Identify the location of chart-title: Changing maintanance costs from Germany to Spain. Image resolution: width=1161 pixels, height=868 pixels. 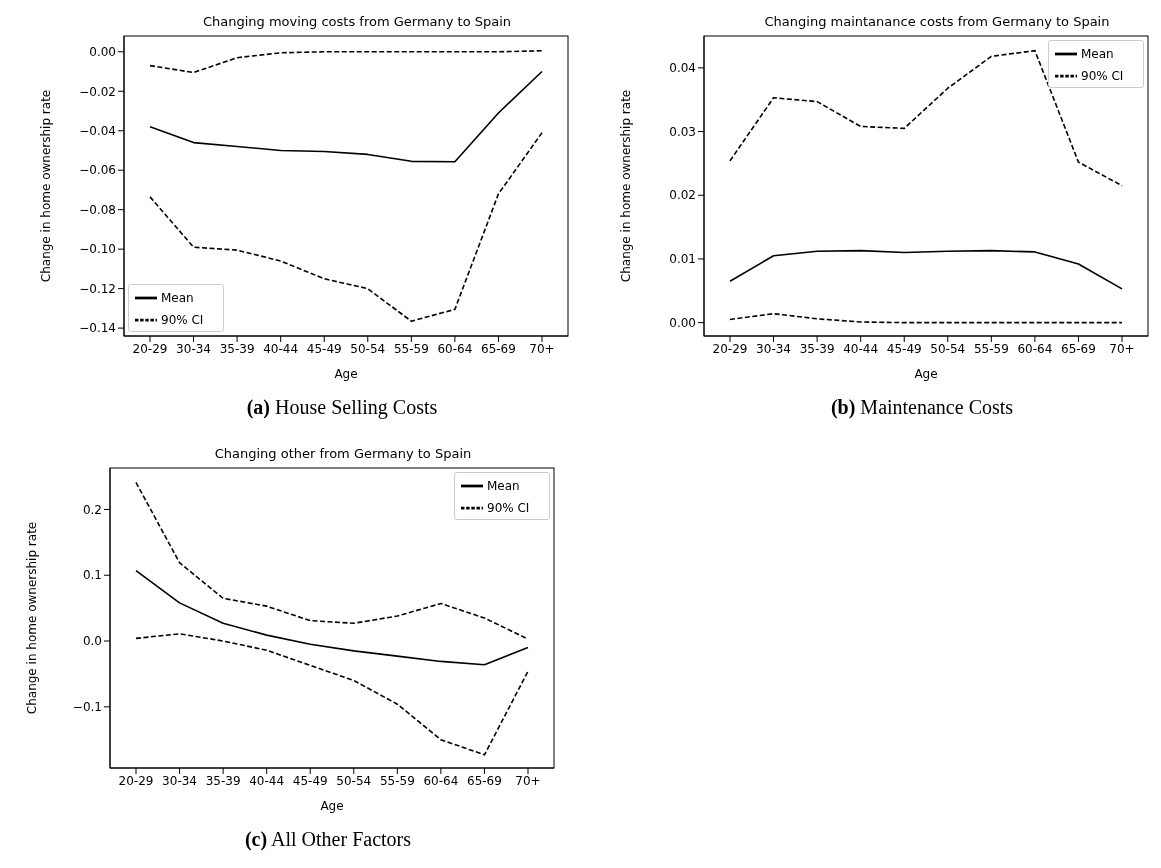
(937, 21).